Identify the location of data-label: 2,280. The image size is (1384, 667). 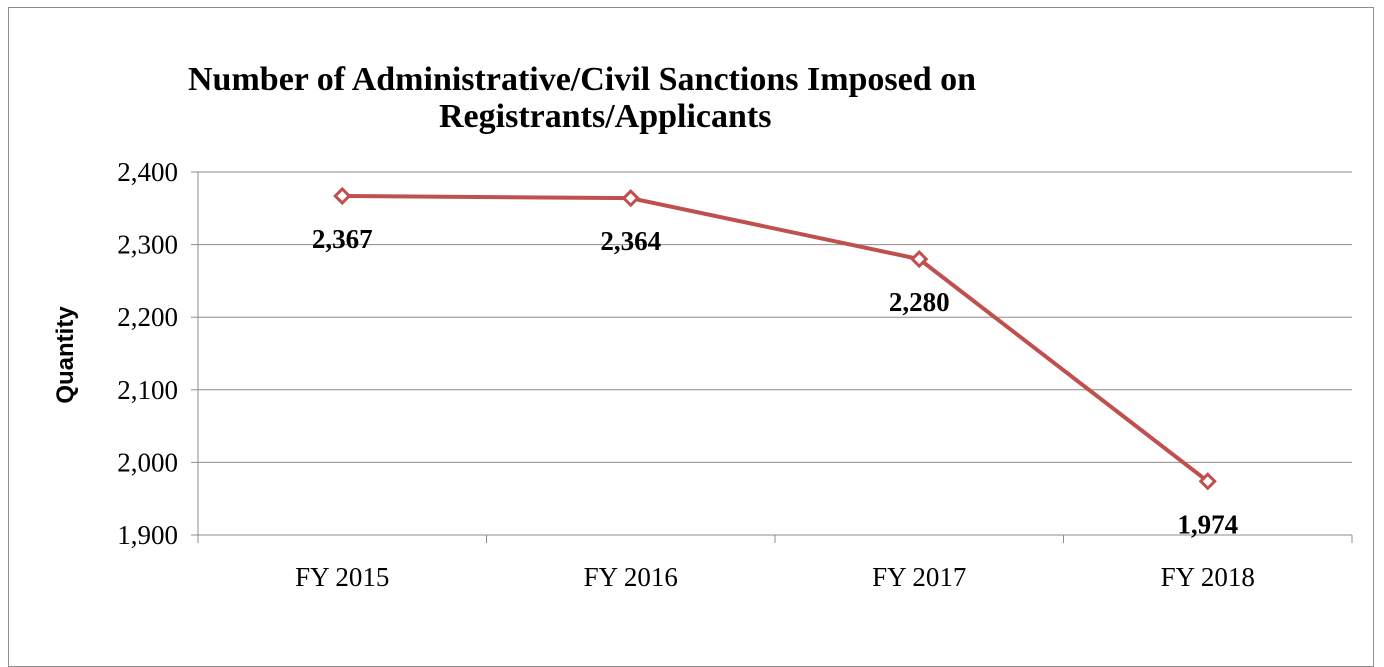
(919, 302).